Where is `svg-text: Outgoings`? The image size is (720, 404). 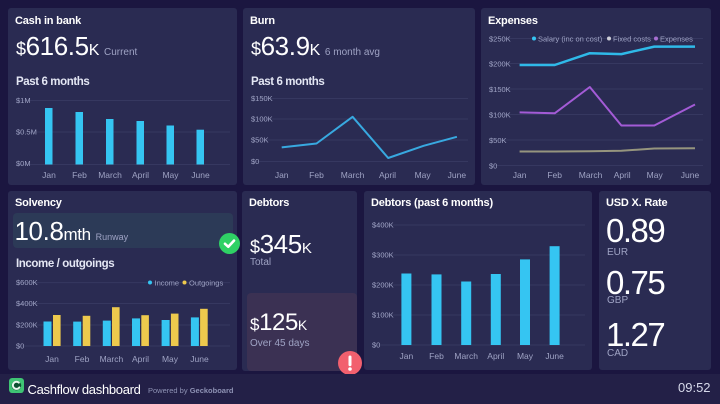
svg-text: Outgoings is located at coordinates (206, 283).